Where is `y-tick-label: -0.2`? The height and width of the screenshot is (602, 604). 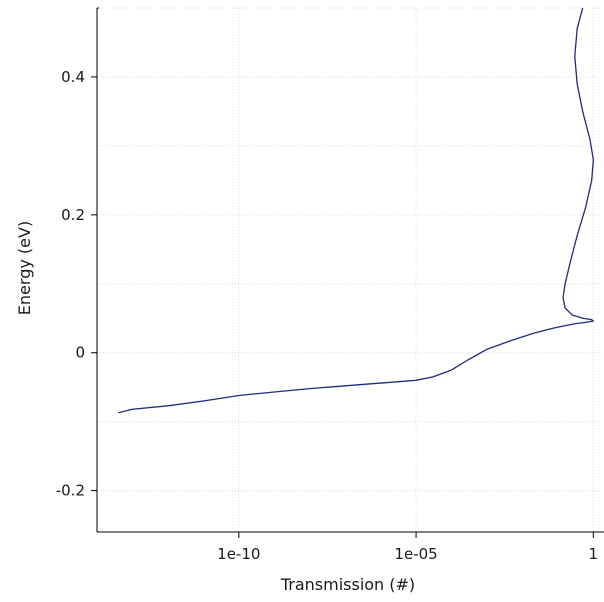
y-tick-label: -0.2 is located at coordinates (70, 491).